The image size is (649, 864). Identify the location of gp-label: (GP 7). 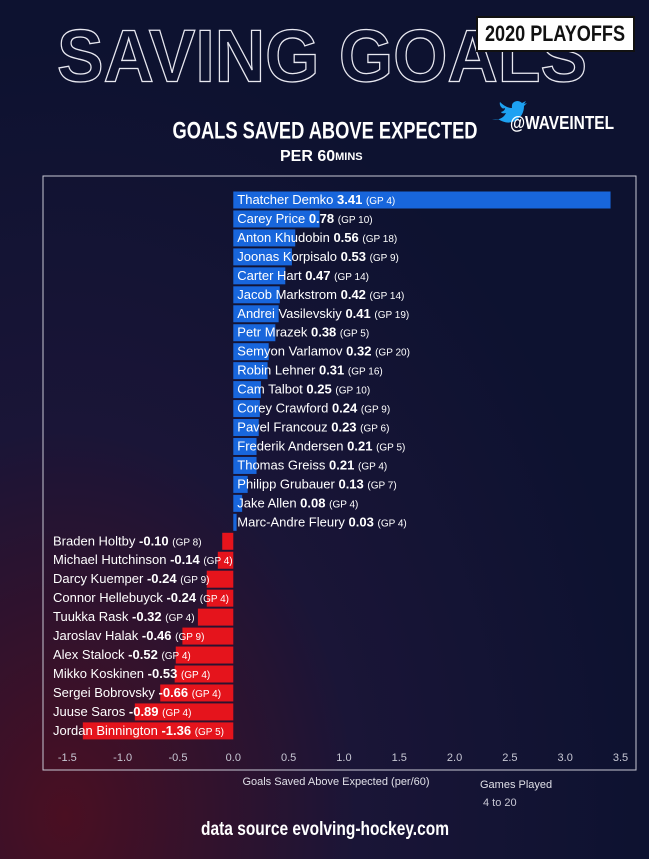
(381, 485).